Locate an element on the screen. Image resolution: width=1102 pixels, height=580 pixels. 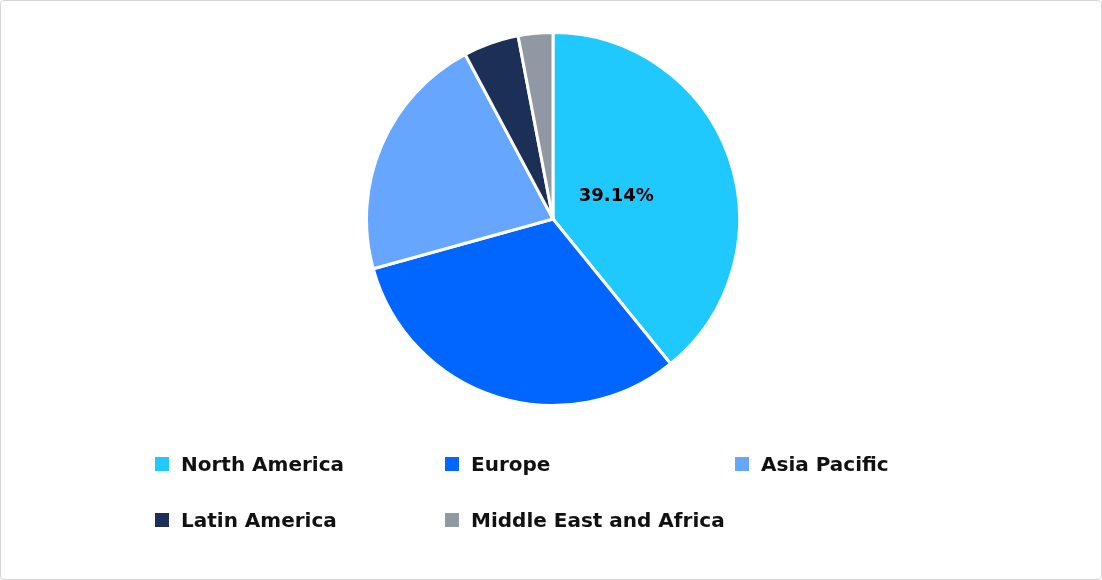
legend-label: North America is located at coordinates (263, 464).